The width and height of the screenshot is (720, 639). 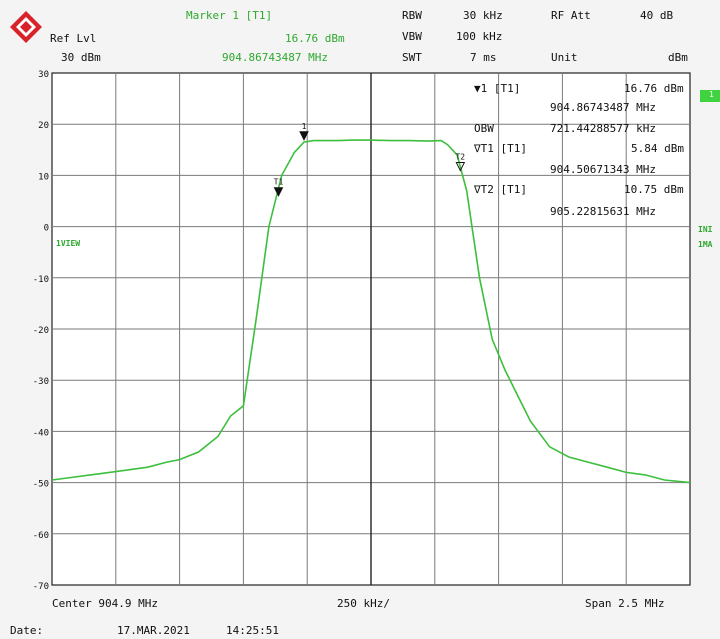 What do you see at coordinates (571, 15) in the screenshot?
I see `rf-att-label: RF Att` at bounding box center [571, 15].